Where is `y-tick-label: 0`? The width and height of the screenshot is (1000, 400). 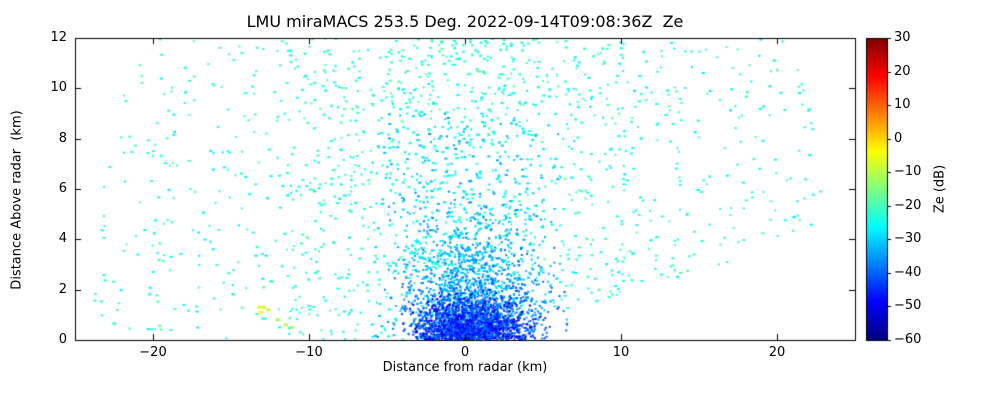 y-tick-label: 0 is located at coordinates (62, 339).